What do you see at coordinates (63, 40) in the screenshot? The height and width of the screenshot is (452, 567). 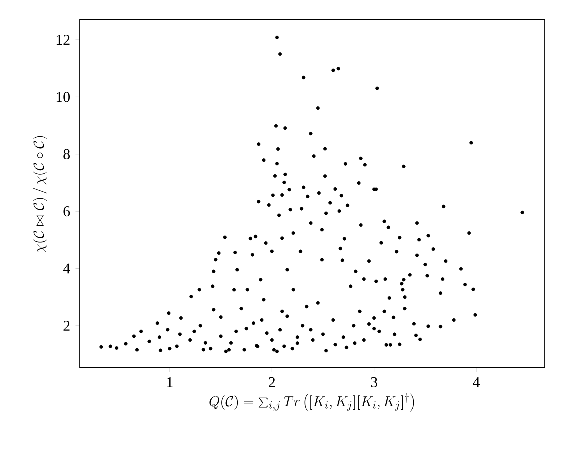 I see `y-tick-label: 12` at bounding box center [63, 40].